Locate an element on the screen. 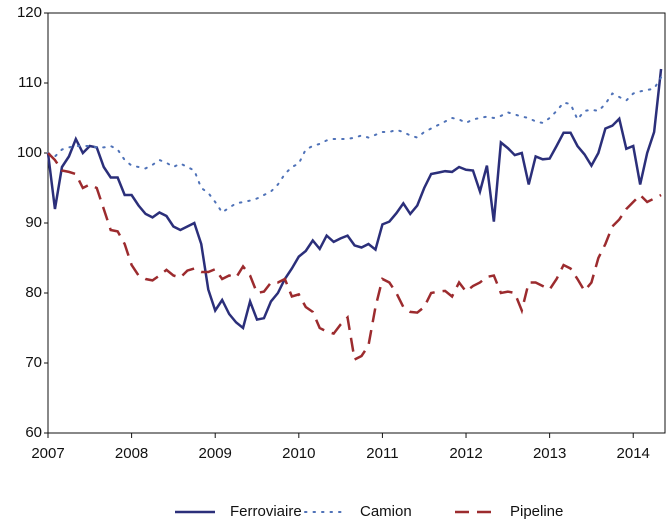 Image resolution: width=670 pixels, height=525 pixels. x-tick-label: 2009 is located at coordinates (215, 453).